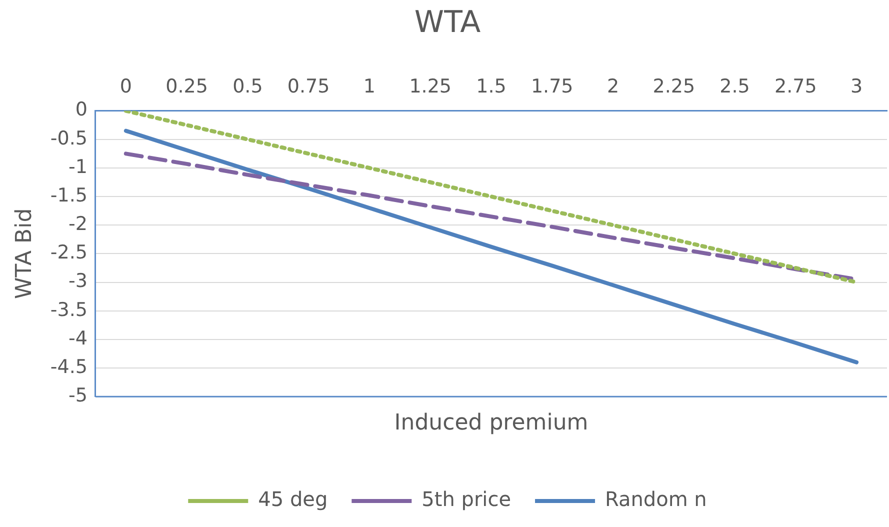 The width and height of the screenshot is (889, 527). What do you see at coordinates (552, 86) in the screenshot?
I see `x-tick-label: 1.75` at bounding box center [552, 86].